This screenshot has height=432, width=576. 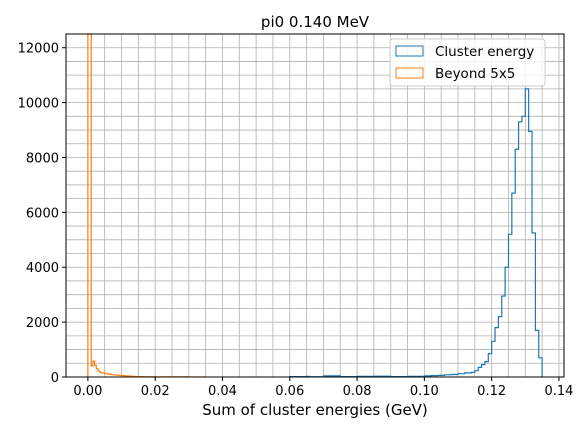 I want to click on x-tick-label: 0.08, so click(x=357, y=391).